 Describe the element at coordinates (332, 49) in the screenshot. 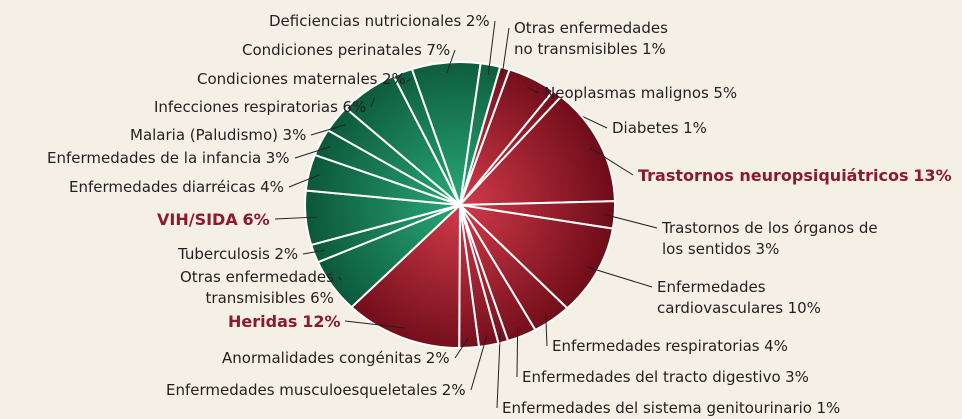

I see `category-label: Condiciones perinatales` at that location.